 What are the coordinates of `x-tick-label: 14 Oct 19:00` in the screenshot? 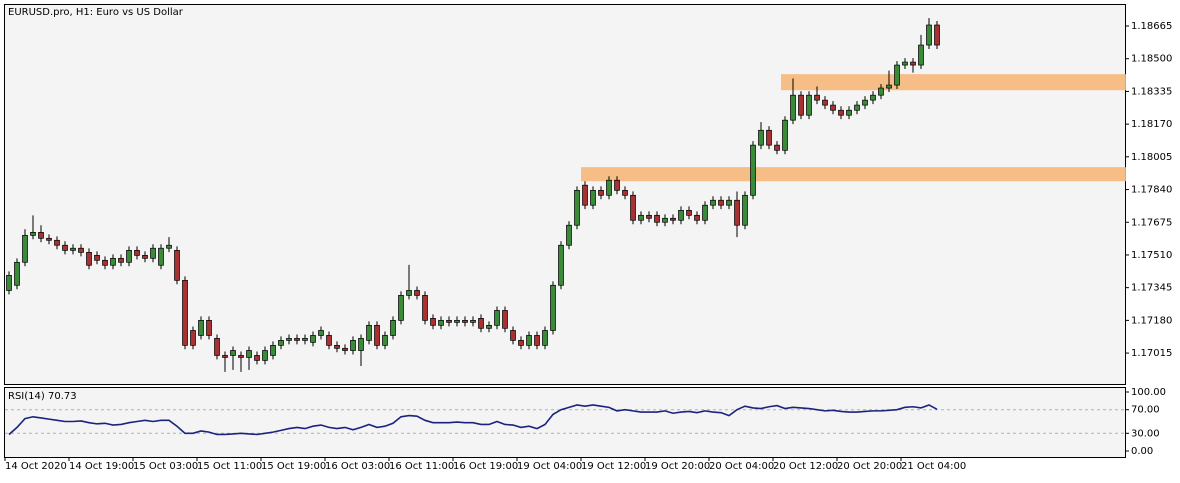 It's located at (101, 466).